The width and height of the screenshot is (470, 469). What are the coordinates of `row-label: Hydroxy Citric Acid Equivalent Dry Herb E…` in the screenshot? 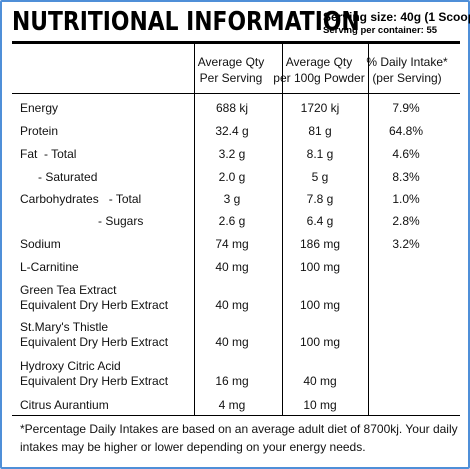 It's located at (94, 373).